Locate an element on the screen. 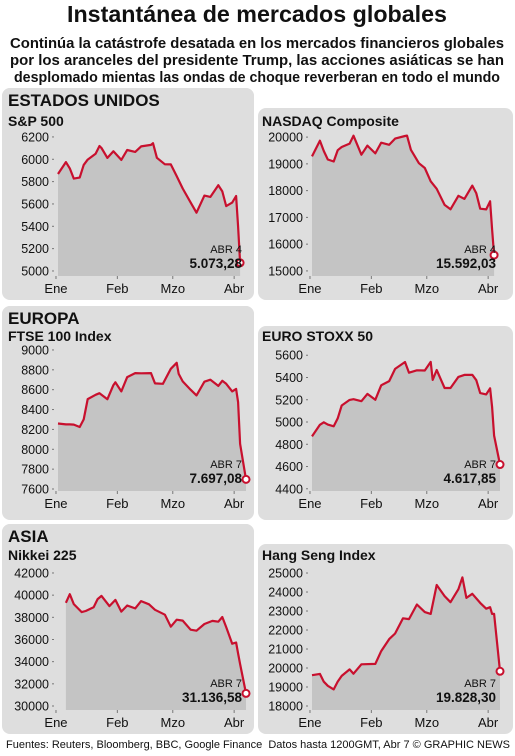 The width and height of the screenshot is (515, 756). y-tick-label: 8200 is located at coordinates (35, 430).